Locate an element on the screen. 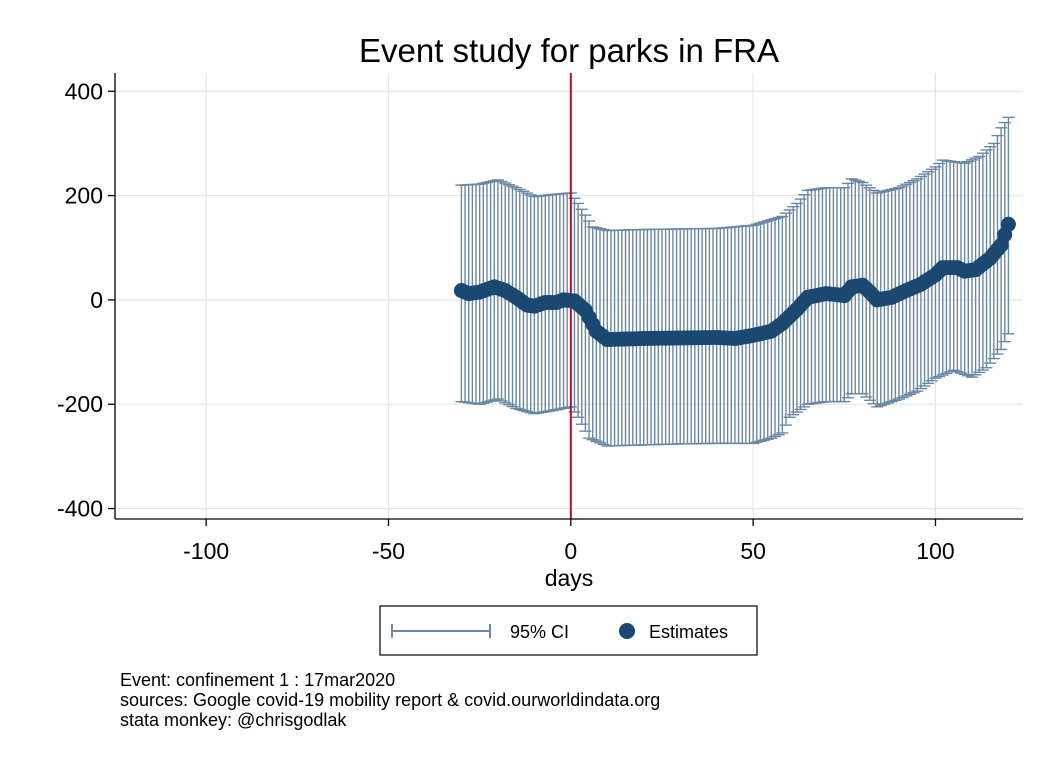  x-tick-label: 100 is located at coordinates (935, 551).